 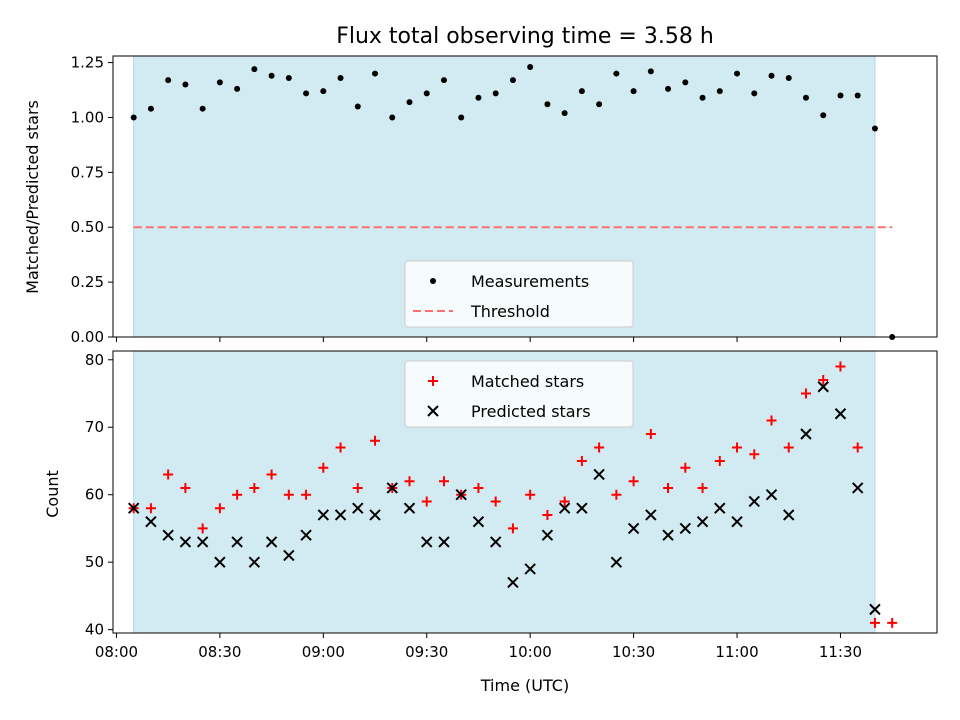 I want to click on x-tick-label: 11:00, so click(x=736, y=652).